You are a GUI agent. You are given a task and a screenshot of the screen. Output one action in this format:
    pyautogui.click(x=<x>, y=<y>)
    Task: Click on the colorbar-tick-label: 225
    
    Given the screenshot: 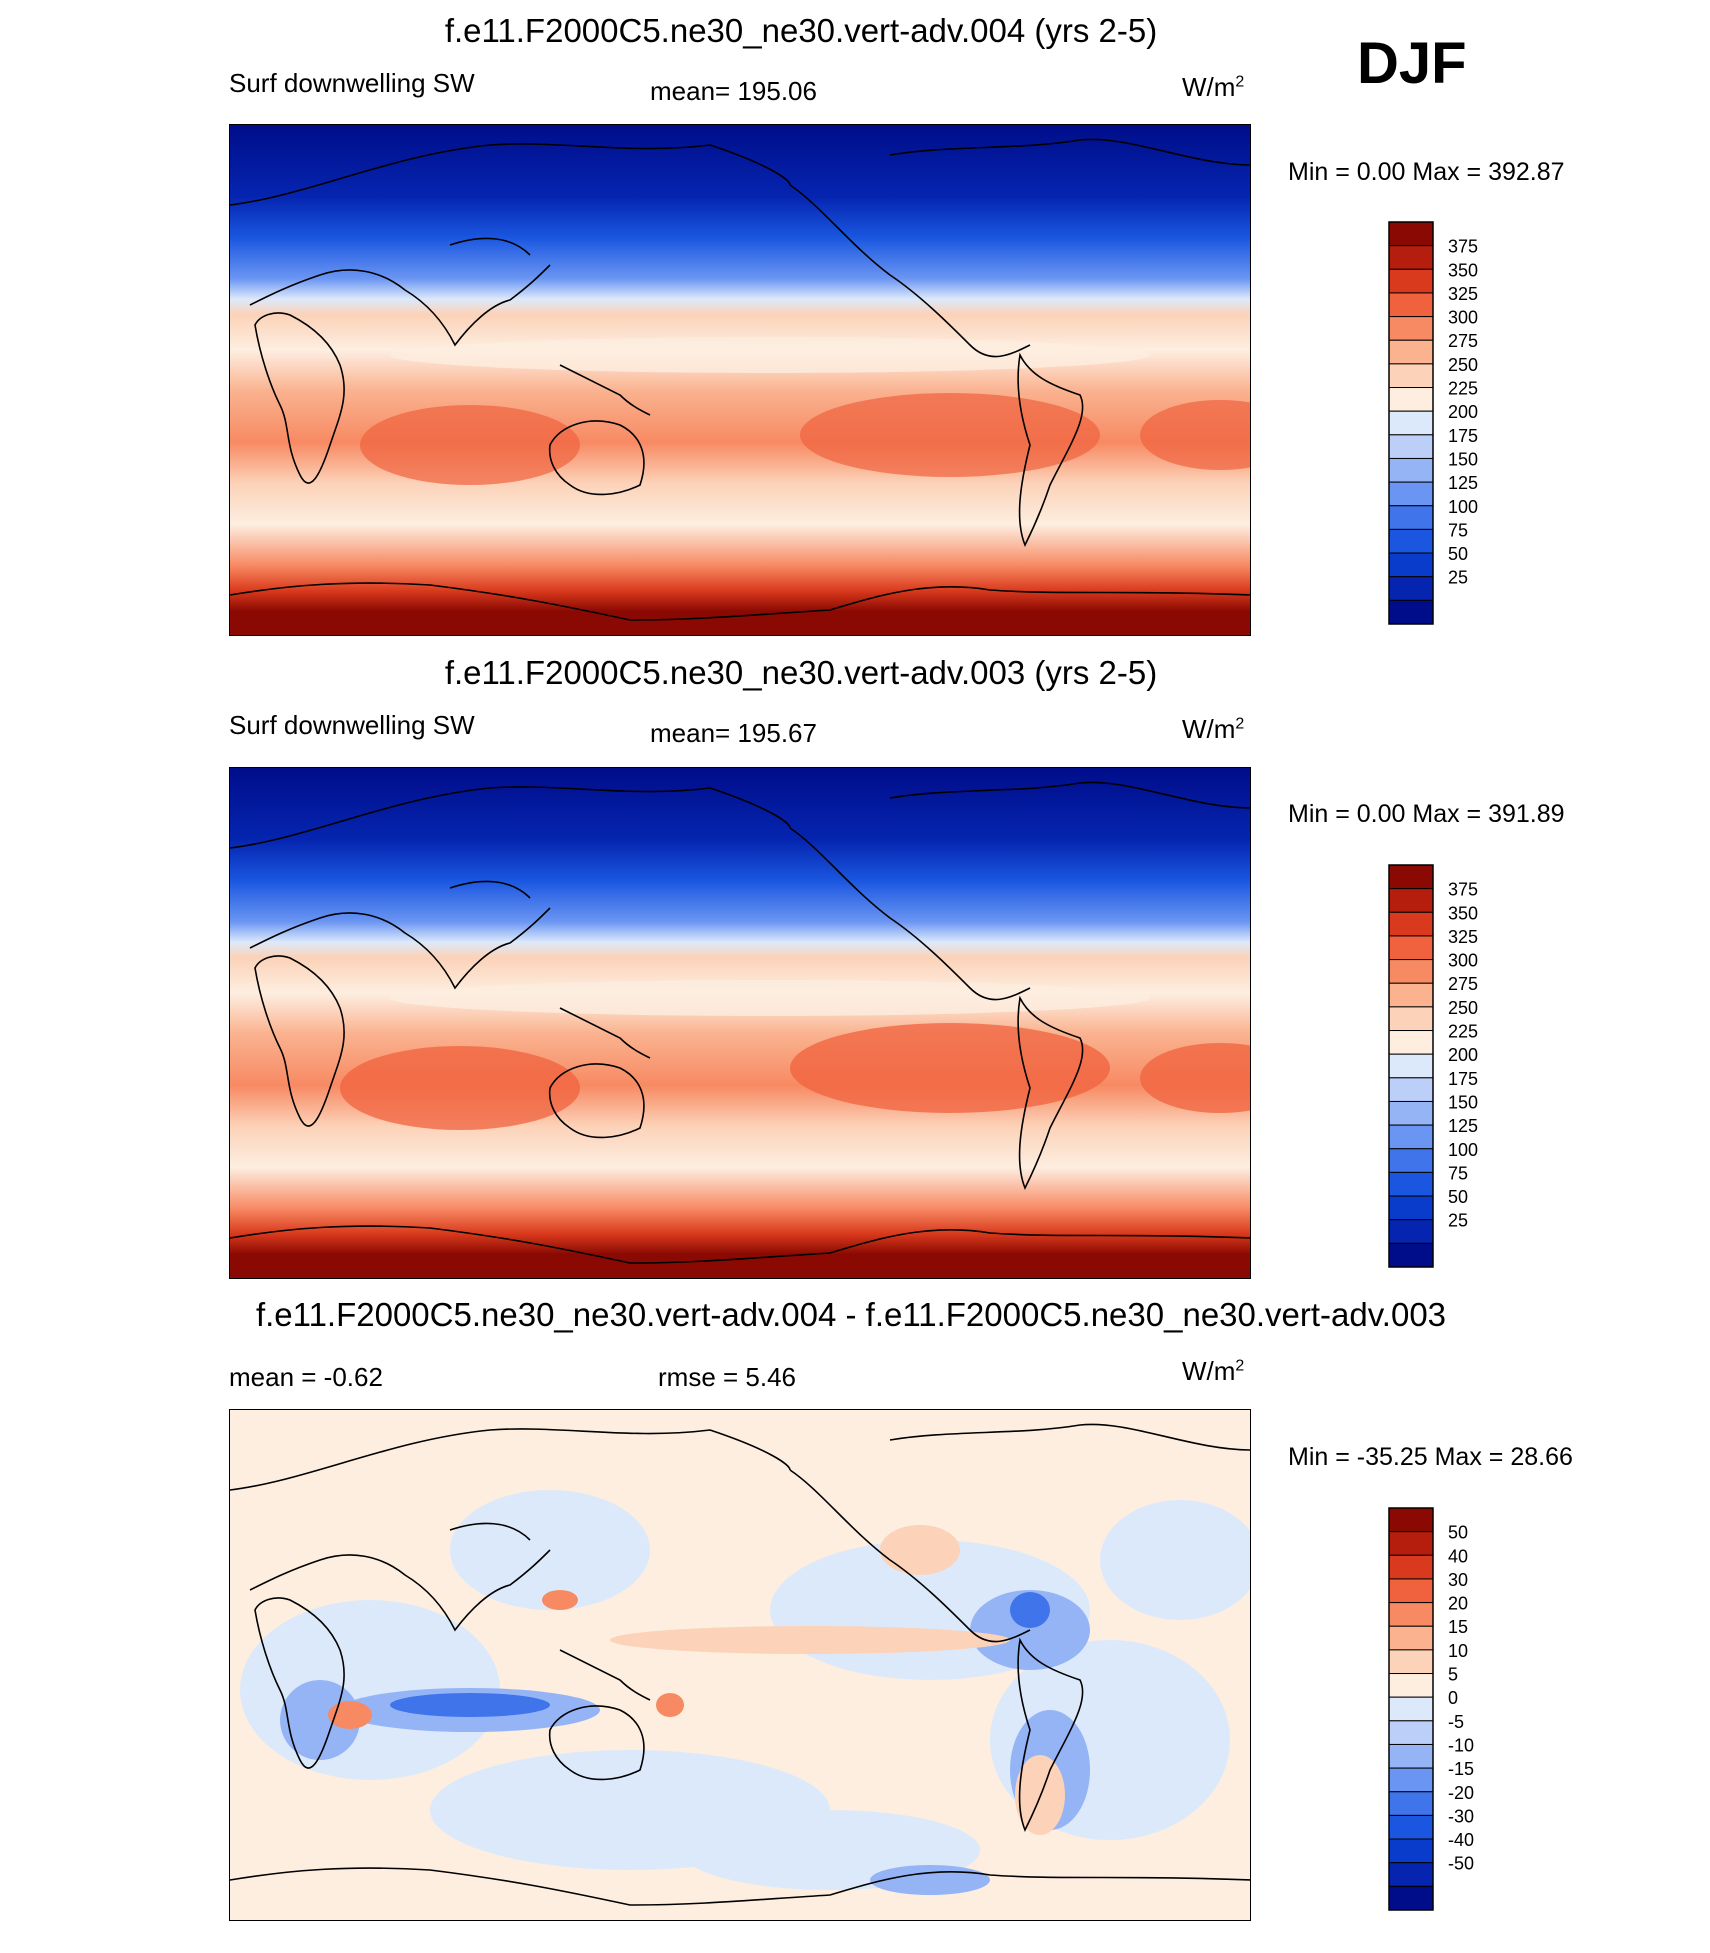 What is the action you would take?
    pyautogui.click(x=1463, y=389)
    